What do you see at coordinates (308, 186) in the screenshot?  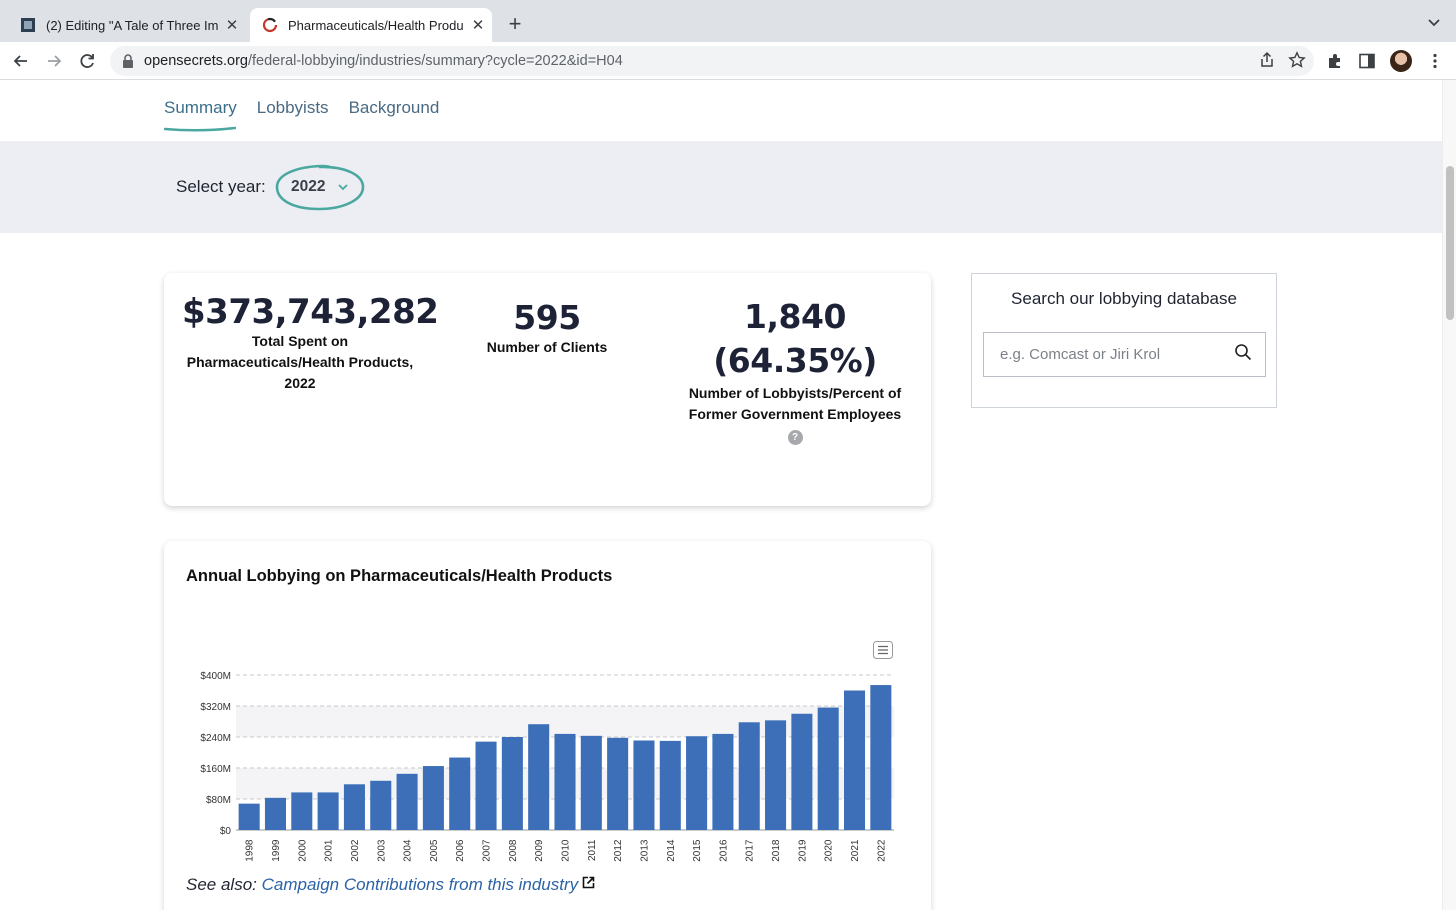 I see `selected-year: 2022` at bounding box center [308, 186].